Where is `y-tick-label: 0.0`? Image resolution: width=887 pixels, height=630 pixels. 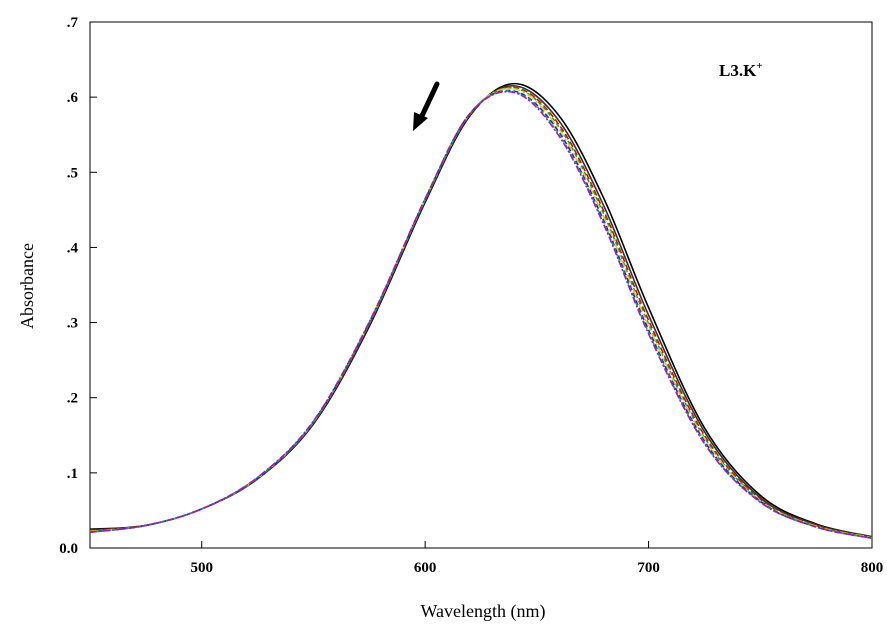 y-tick-label: 0.0 is located at coordinates (68, 549).